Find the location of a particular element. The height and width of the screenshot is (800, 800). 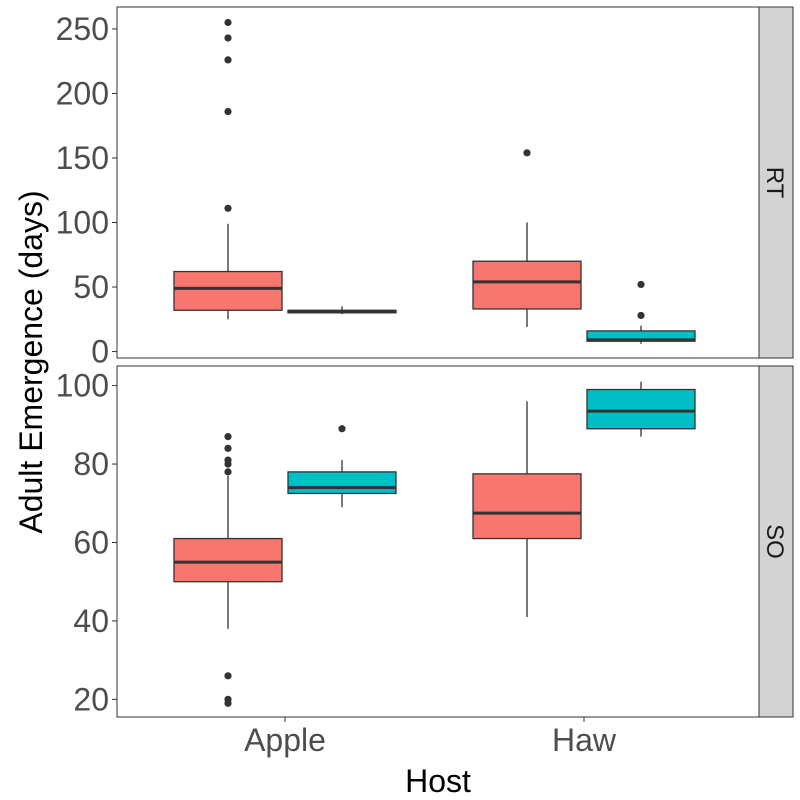

y-tick-label: 150 is located at coordinates (82, 158).